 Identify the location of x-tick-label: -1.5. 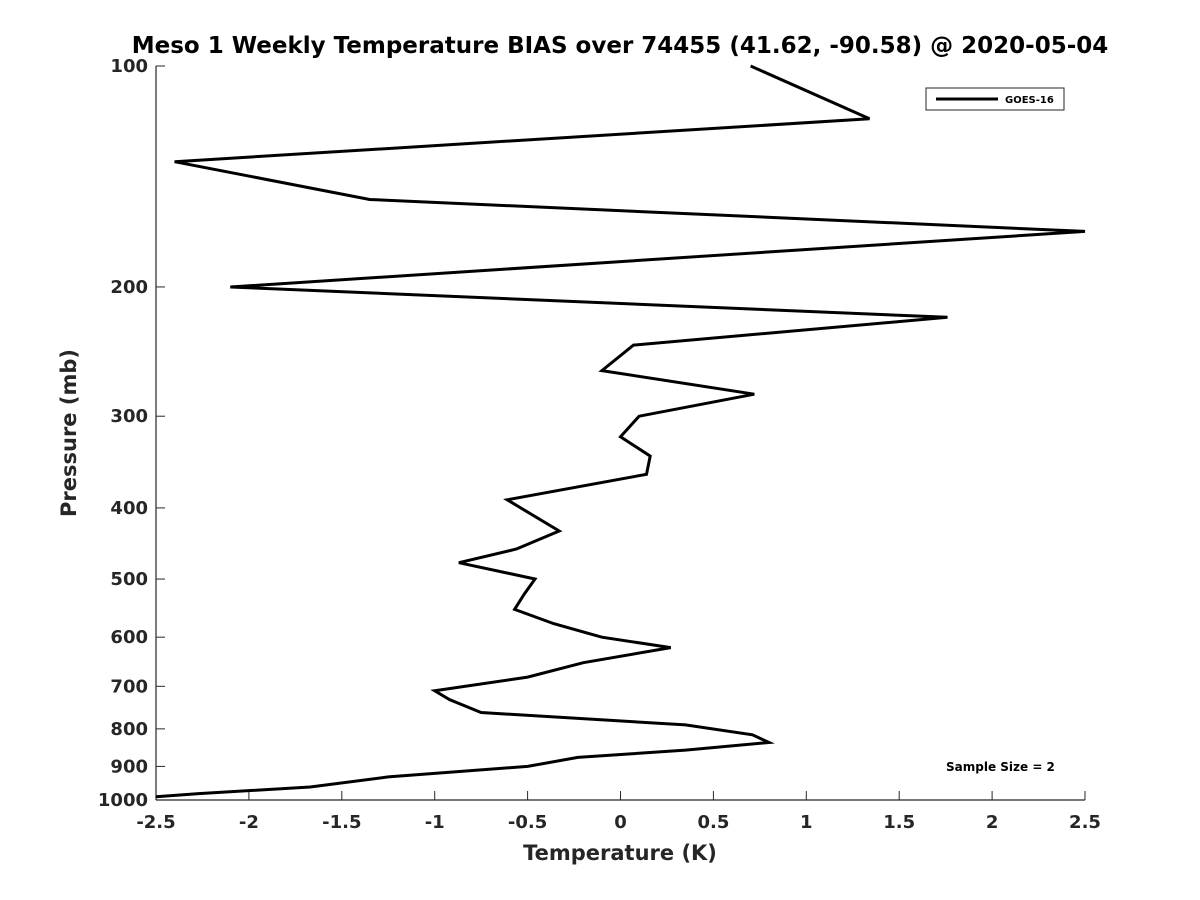
(341, 822).